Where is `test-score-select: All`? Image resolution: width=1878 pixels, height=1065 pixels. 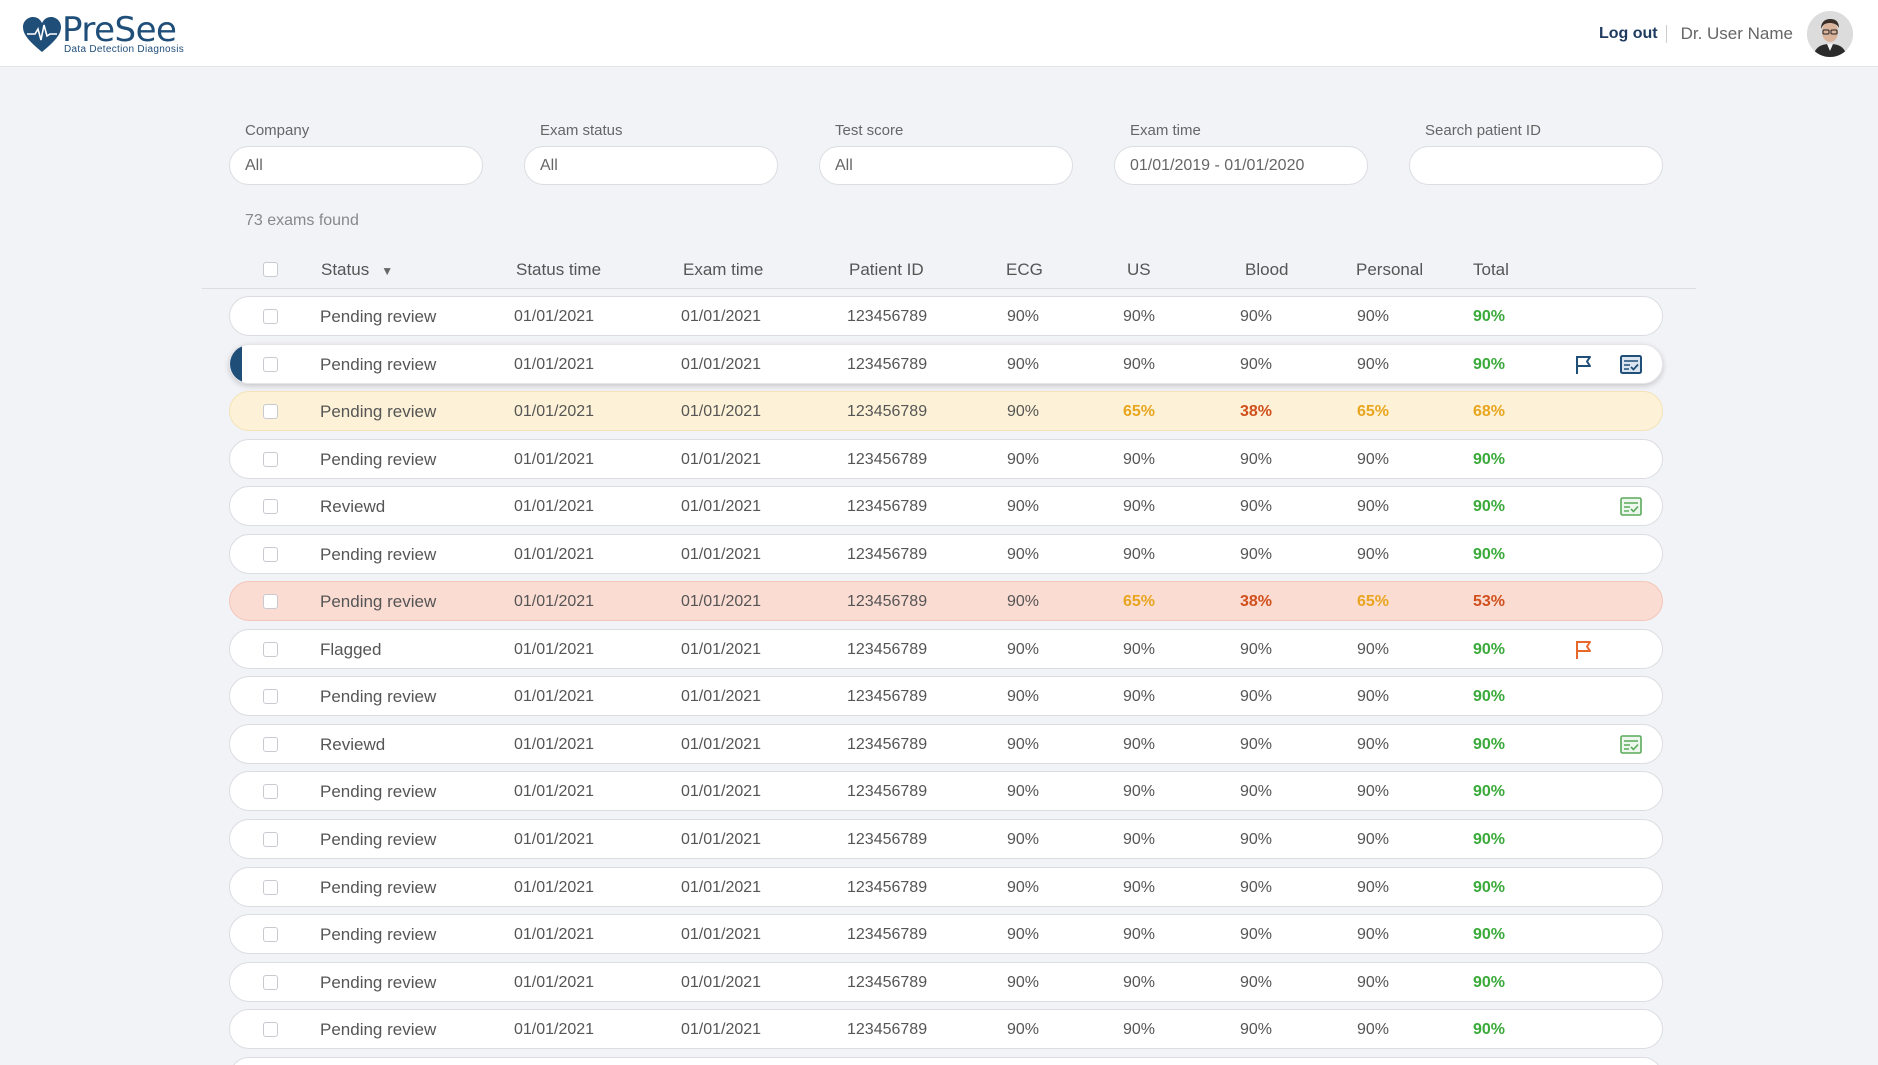 test-score-select: All is located at coordinates (946, 165).